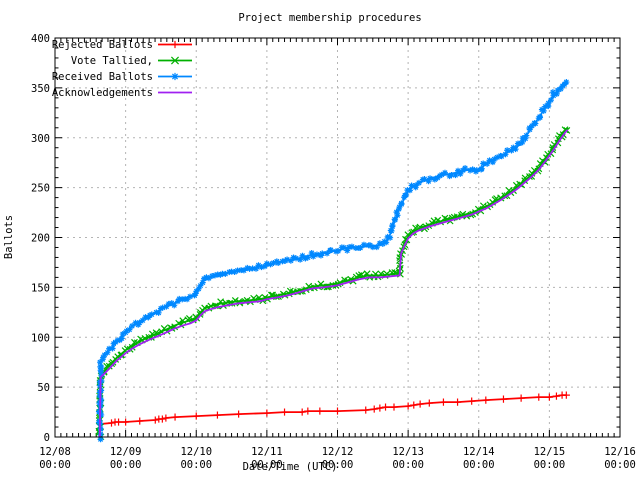  Describe the element at coordinates (47, 438) in the screenshot. I see `y-tick-label: 0` at that location.